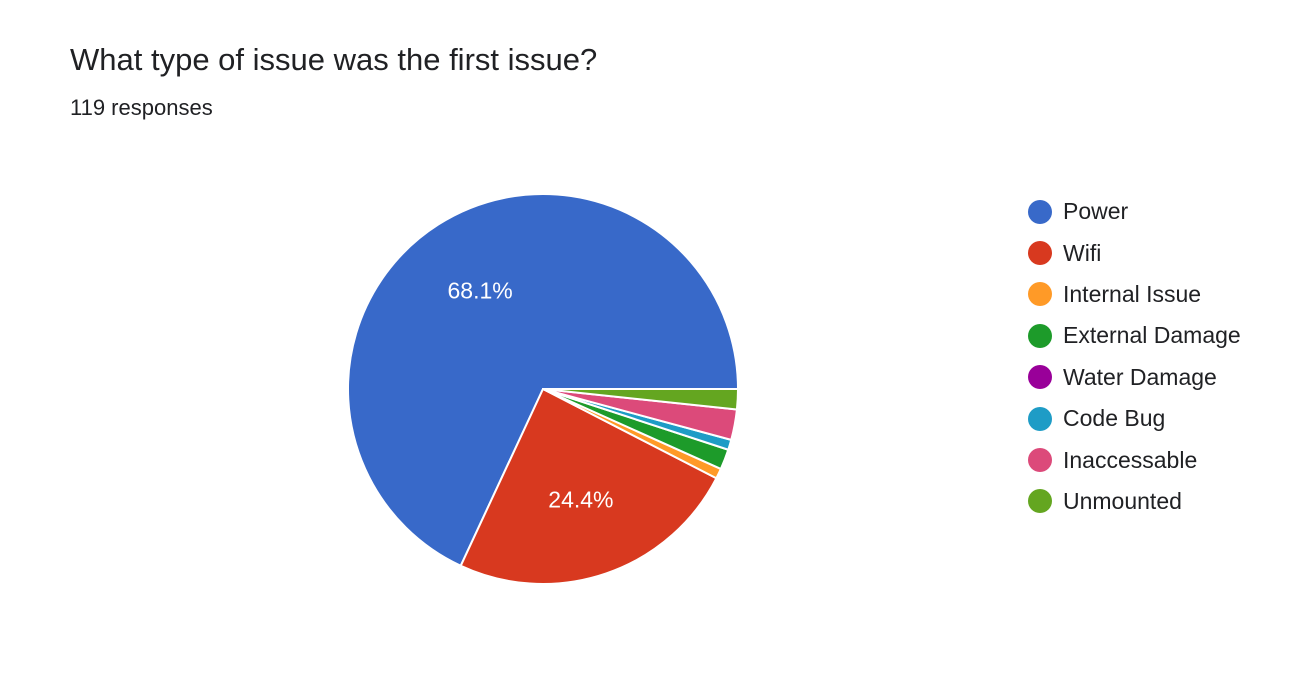 Image resolution: width=1310 pixels, height=686 pixels. I want to click on legend-item-external-damage: External Damage, so click(1134, 335).